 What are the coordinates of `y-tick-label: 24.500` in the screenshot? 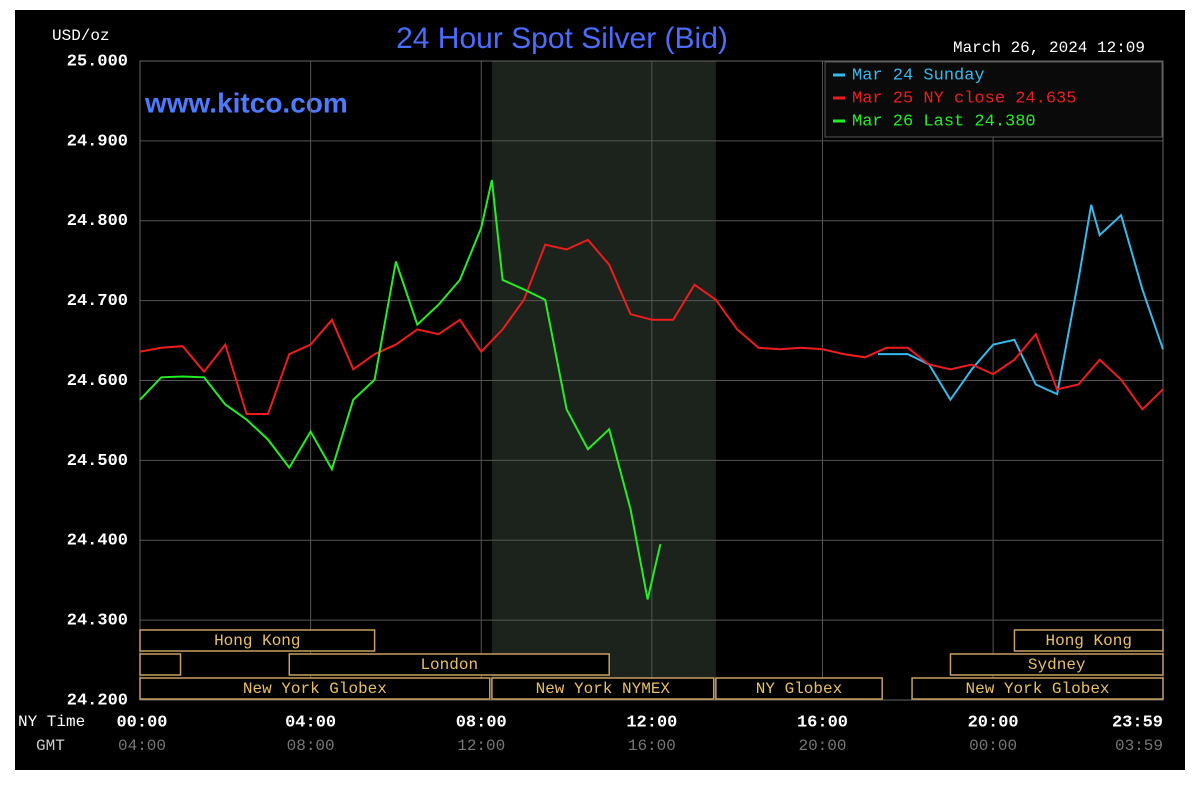 It's located at (97, 461).